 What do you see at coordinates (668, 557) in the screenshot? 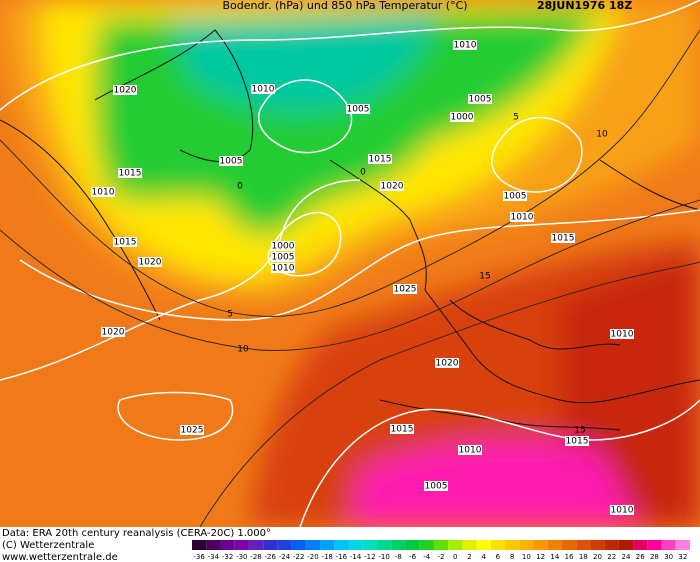
I see `colorbar-label: 30` at bounding box center [668, 557].